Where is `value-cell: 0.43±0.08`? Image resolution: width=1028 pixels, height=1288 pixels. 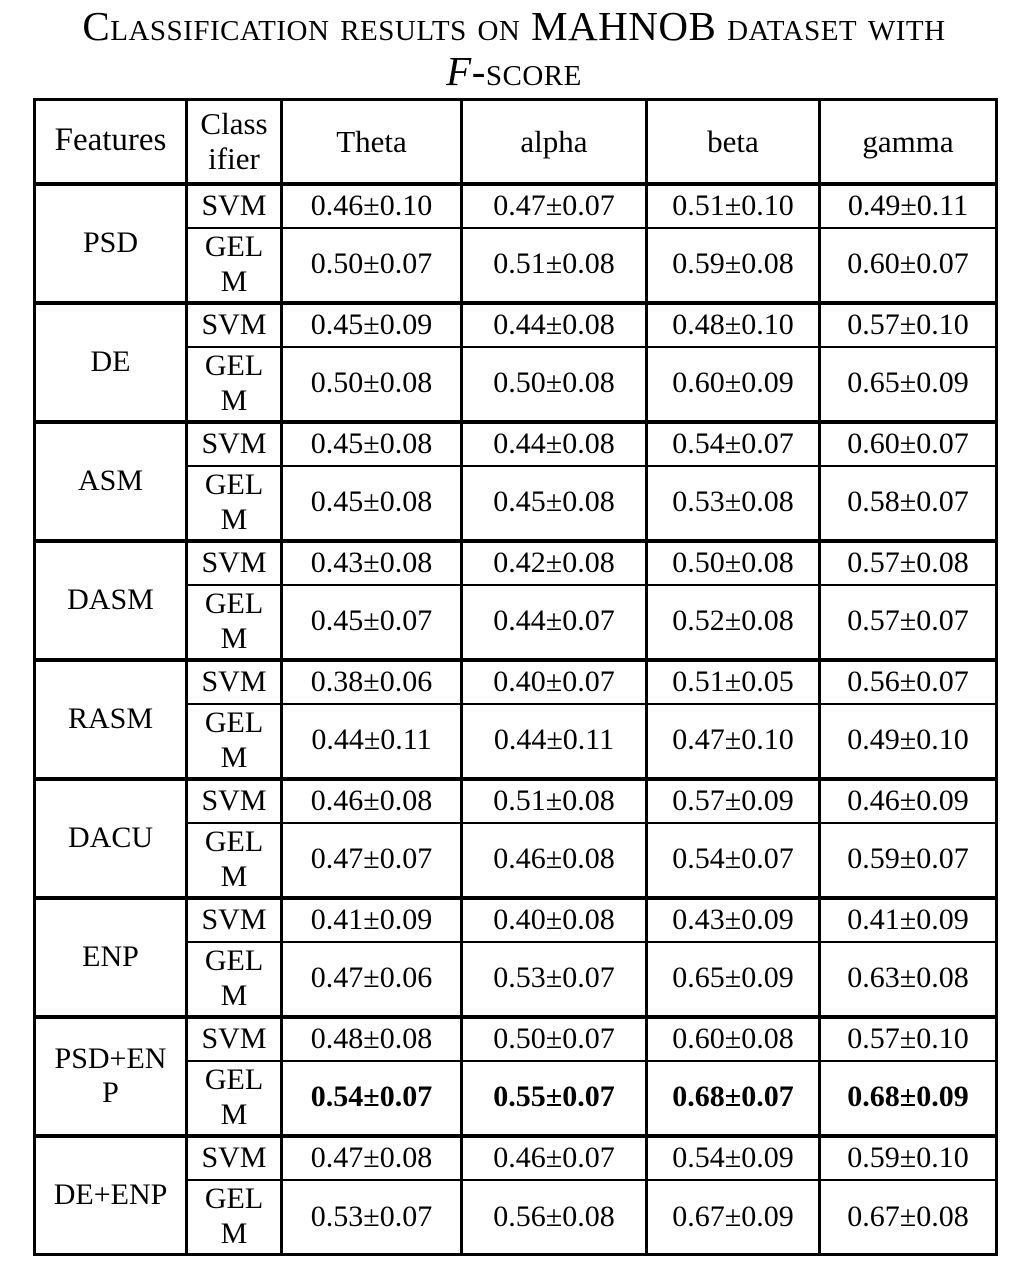 value-cell: 0.43±0.08 is located at coordinates (371, 562).